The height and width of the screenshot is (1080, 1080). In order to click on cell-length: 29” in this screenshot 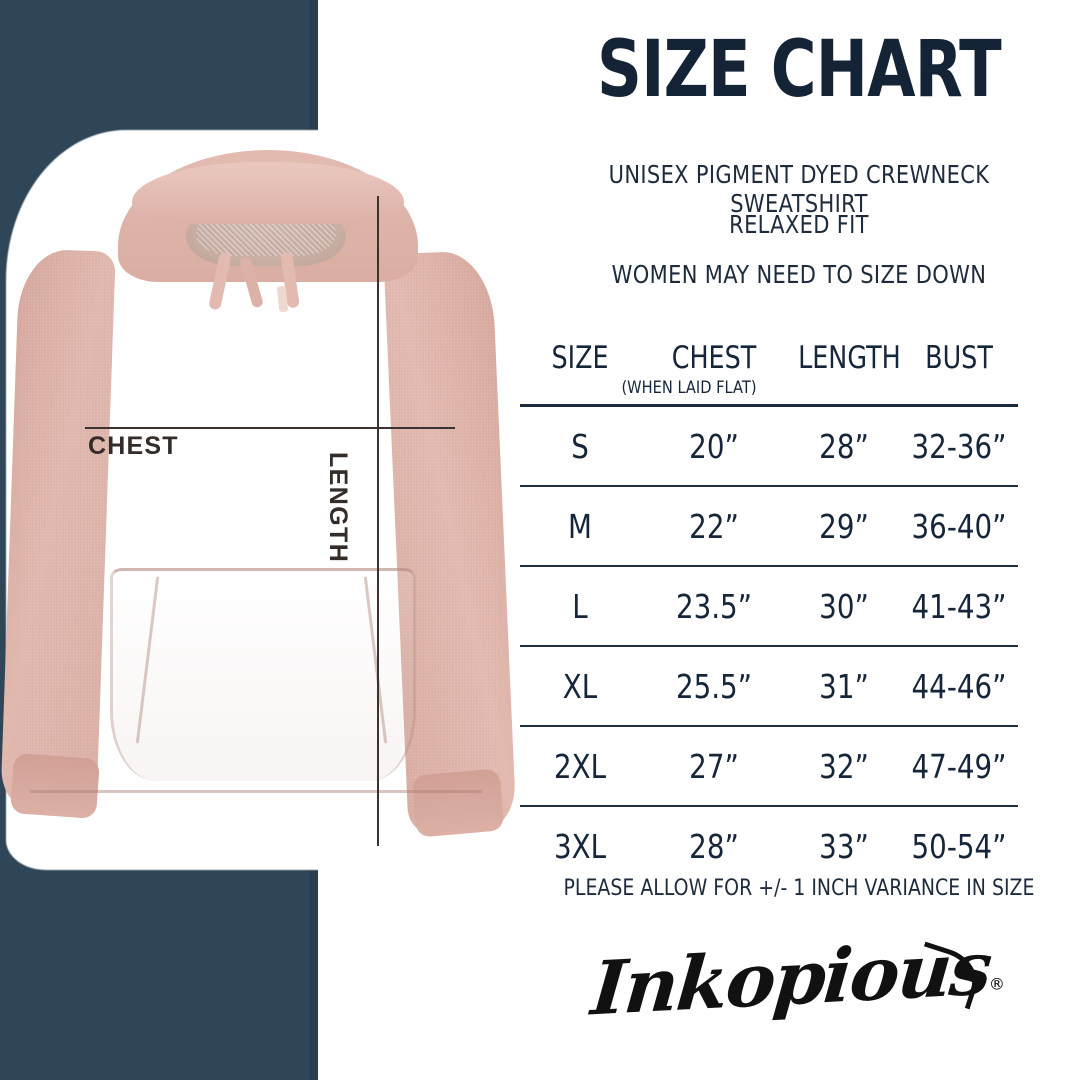, I will do `click(844, 526)`.